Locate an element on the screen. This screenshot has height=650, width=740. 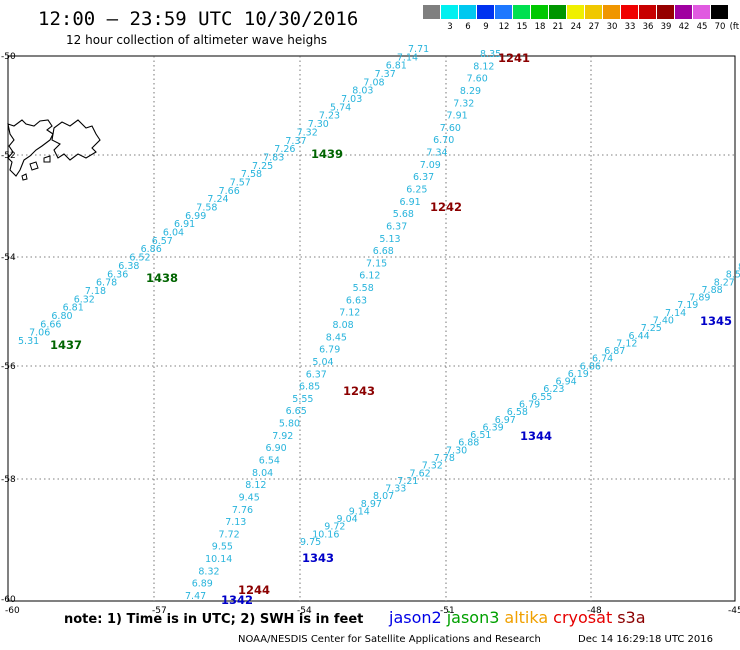
satellite-legend: jason2 jason3 altika cryosat s3a is located at coordinates (520, 617).